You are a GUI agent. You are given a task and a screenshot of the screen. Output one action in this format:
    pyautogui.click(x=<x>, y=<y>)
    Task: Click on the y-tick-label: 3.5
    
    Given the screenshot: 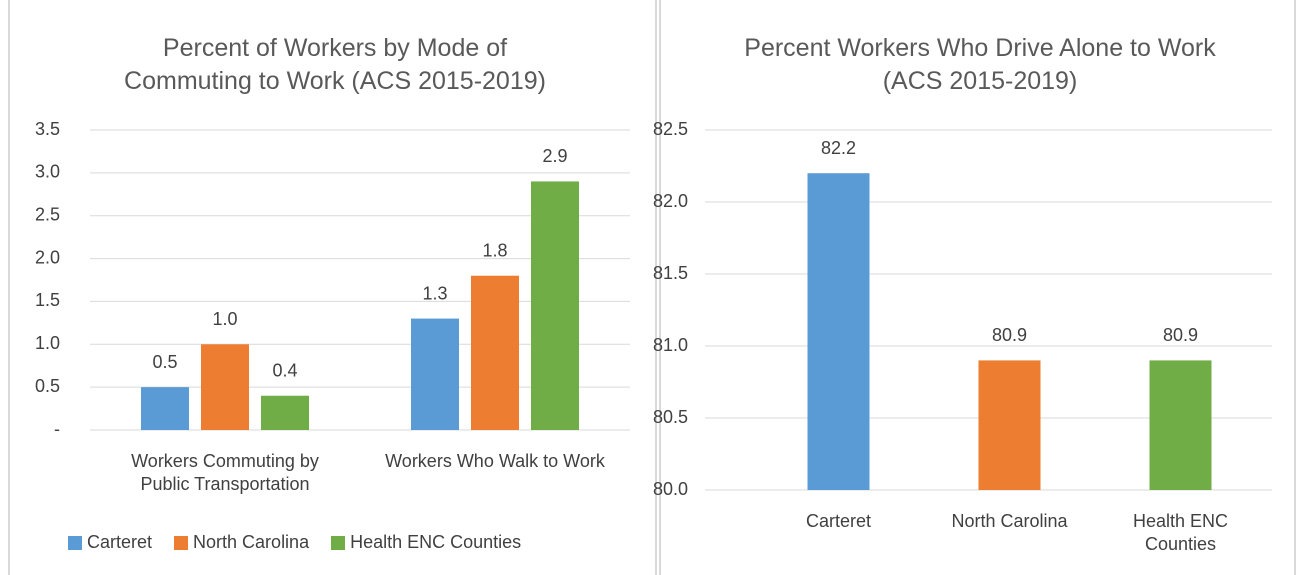 What is the action you would take?
    pyautogui.click(x=47, y=129)
    